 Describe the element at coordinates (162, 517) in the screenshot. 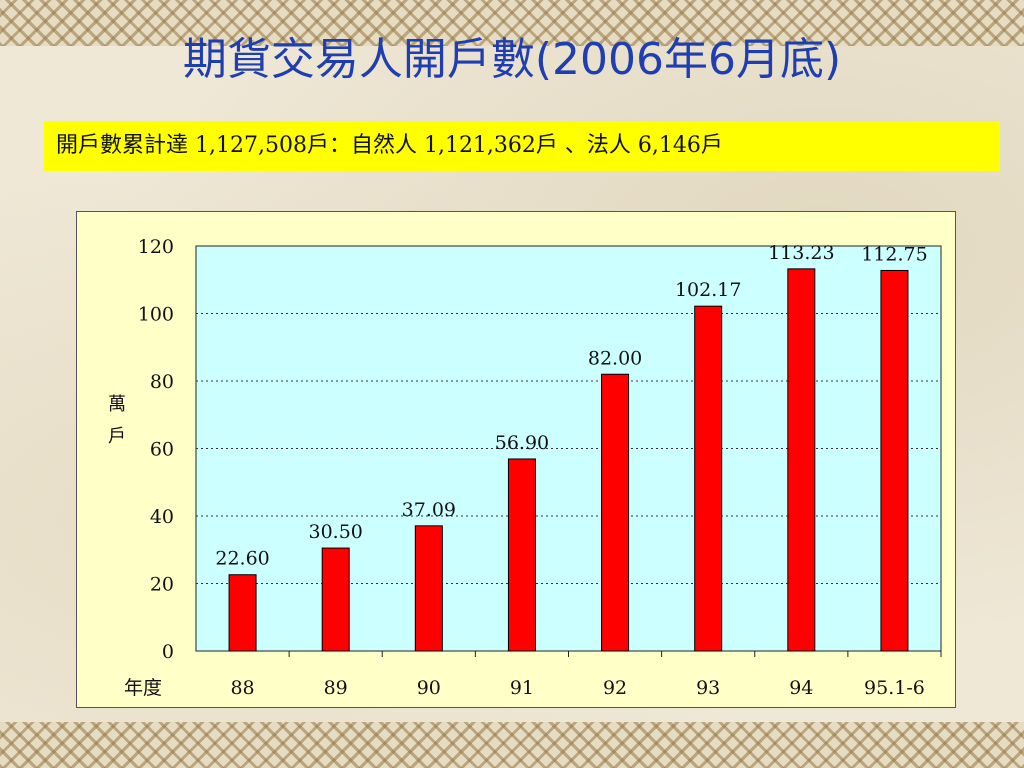

I see `y-tick-label: 40` at that location.